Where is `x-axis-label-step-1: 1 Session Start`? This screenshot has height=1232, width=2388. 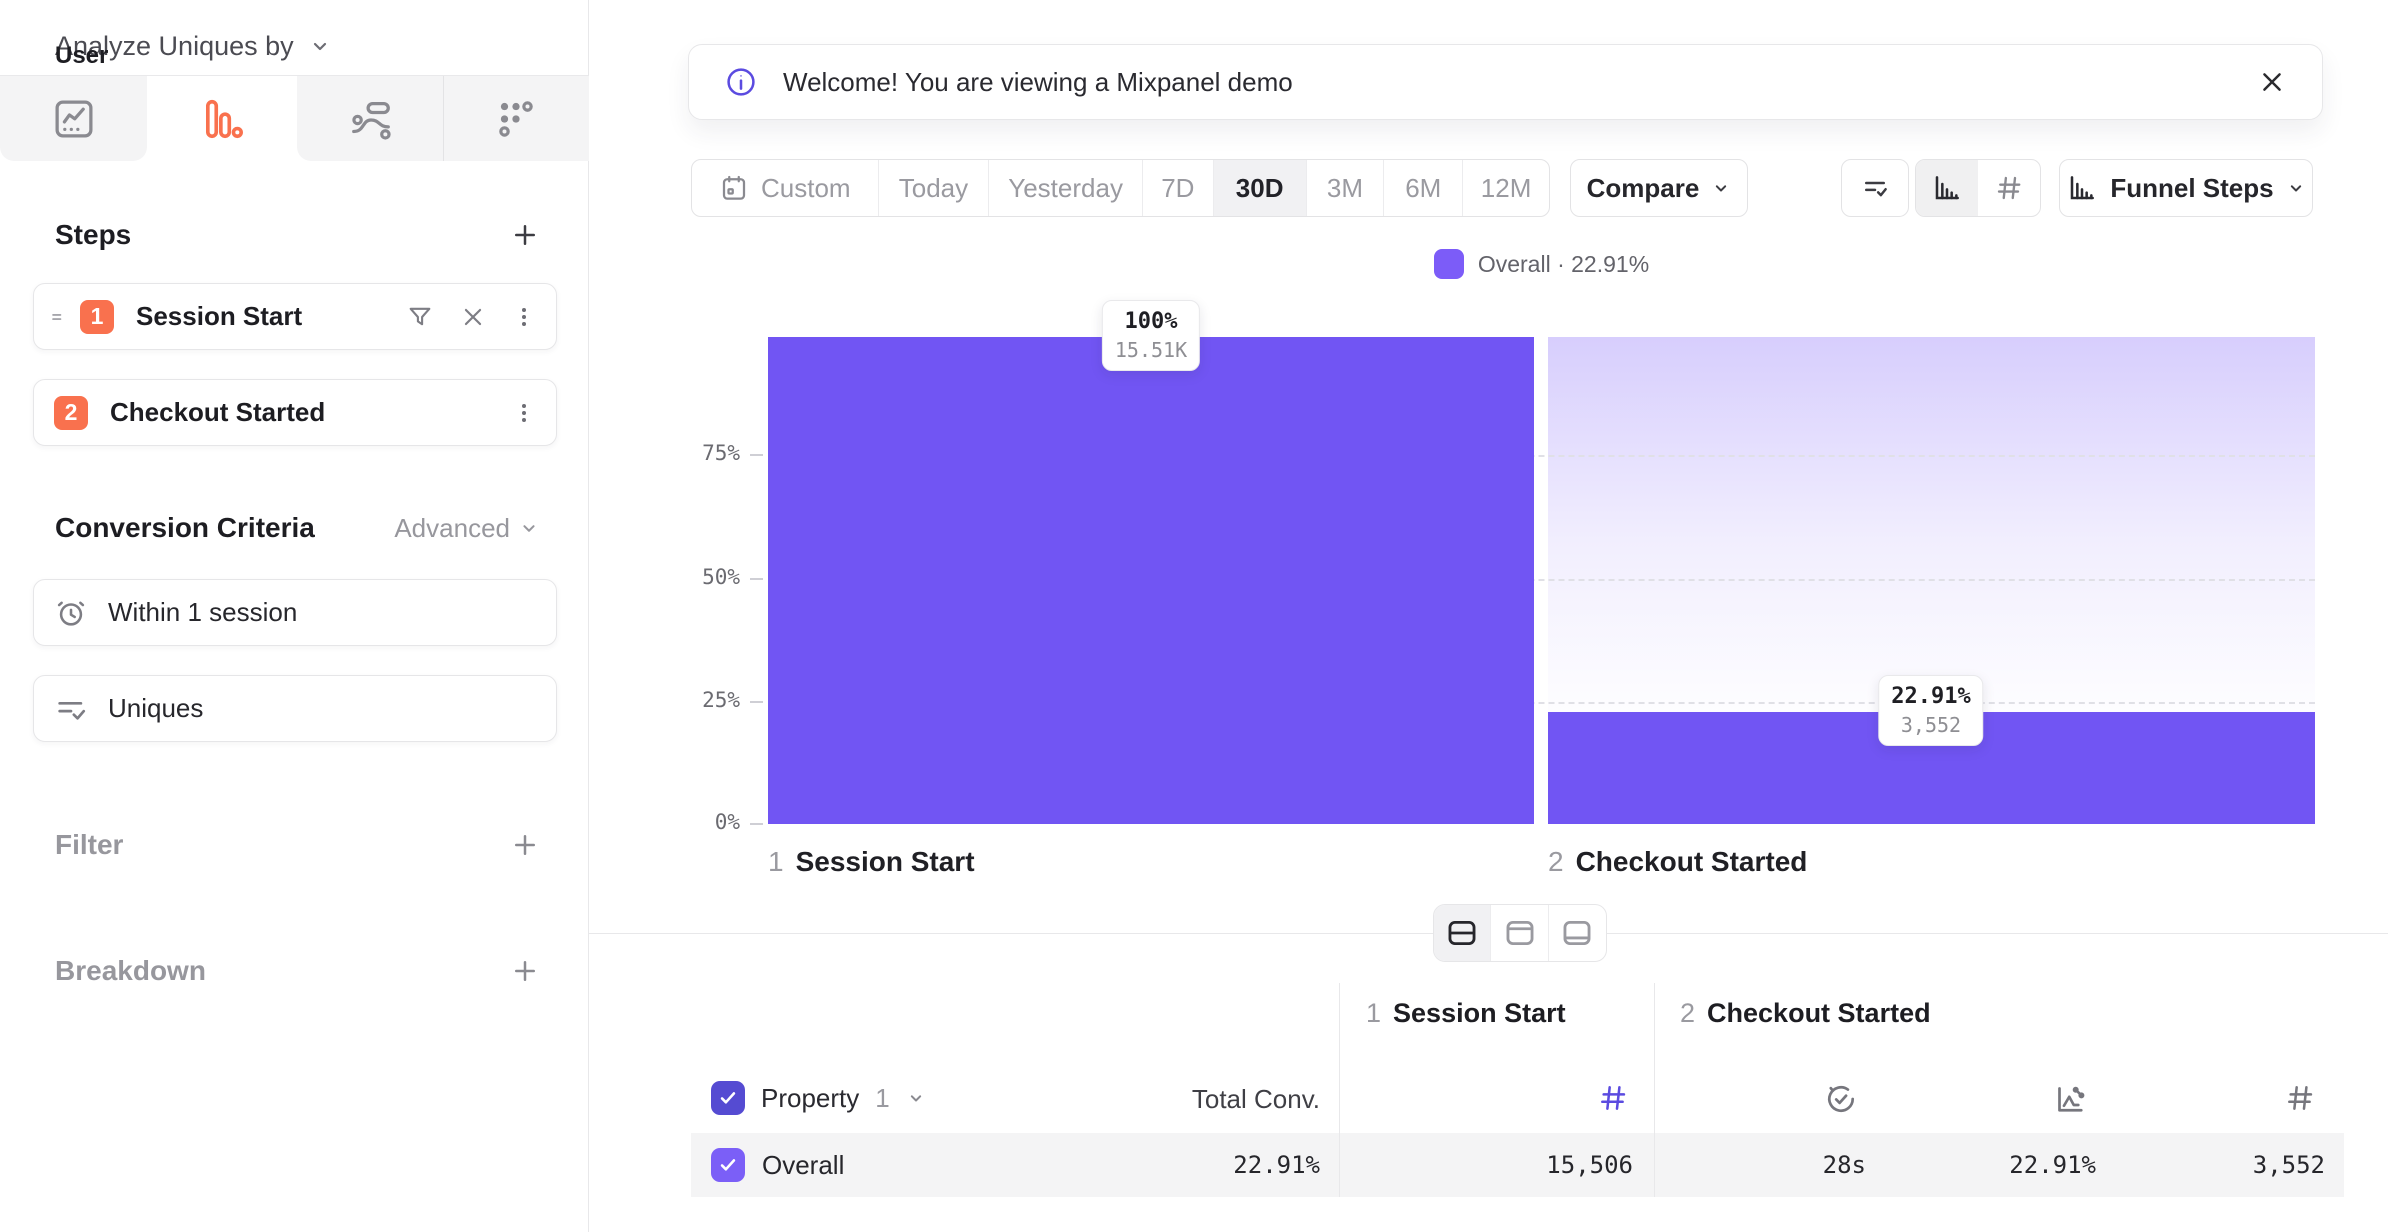 x-axis-label-step-1: 1 Session Start is located at coordinates (871, 861).